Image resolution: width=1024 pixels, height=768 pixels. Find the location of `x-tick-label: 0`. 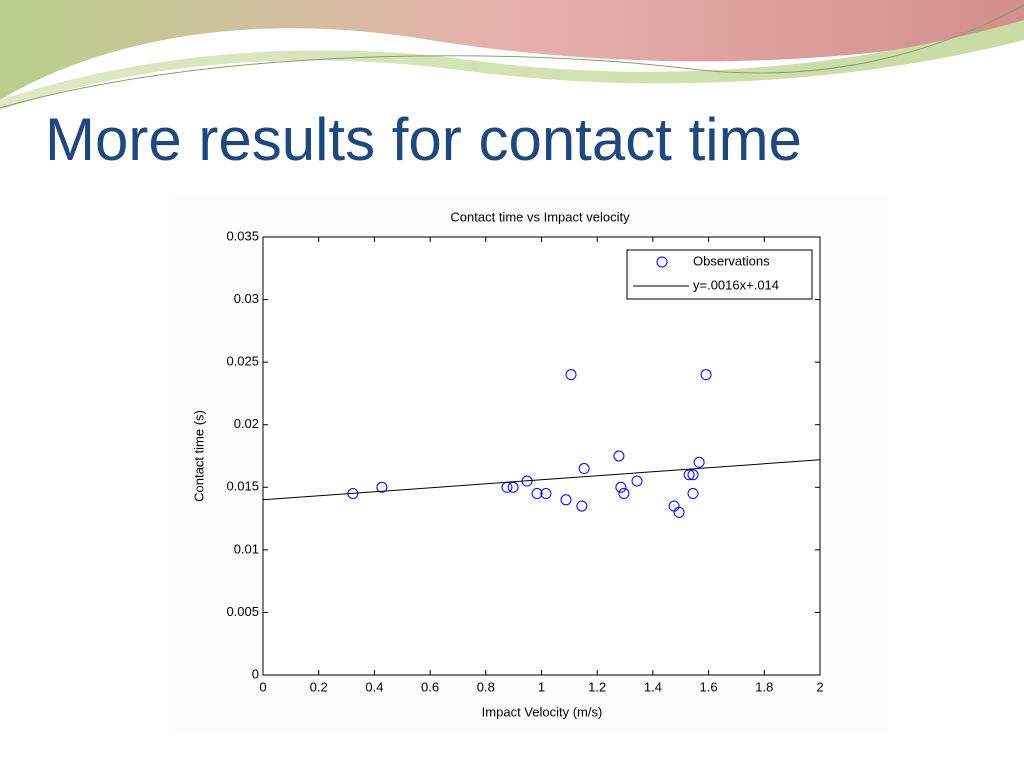

x-tick-label: 0 is located at coordinates (262, 686).